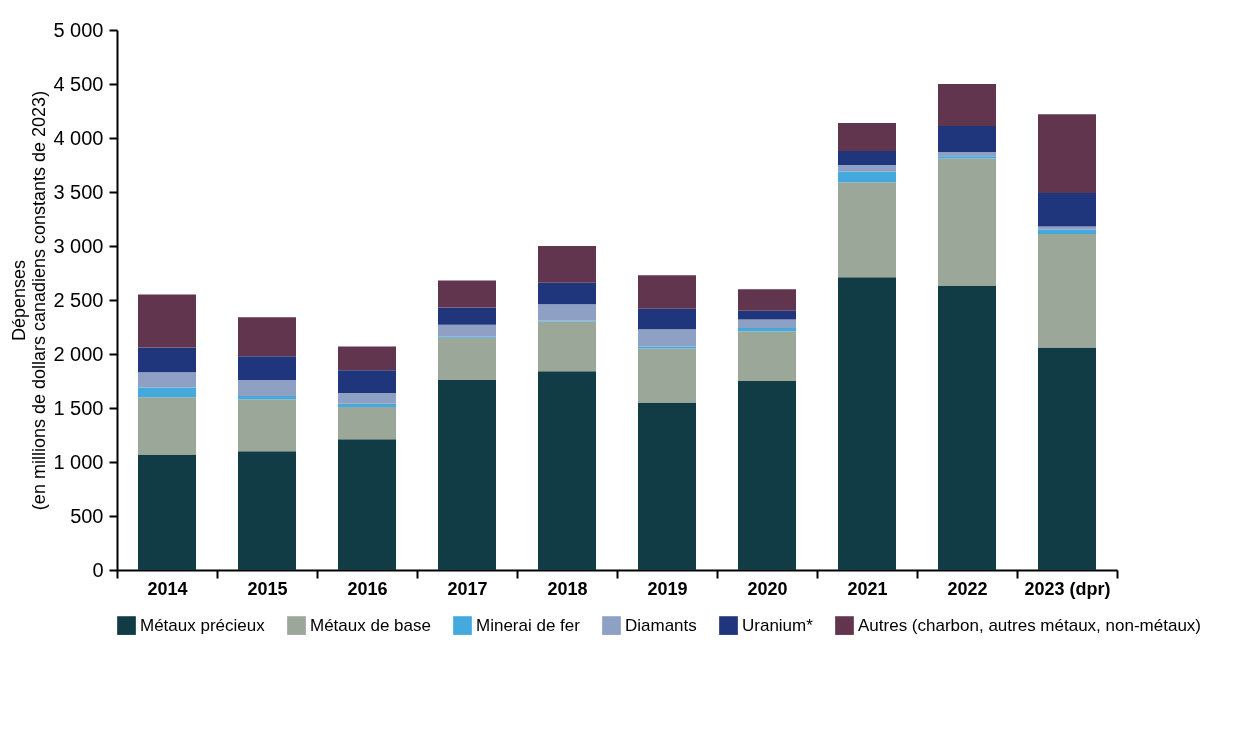  I want to click on y-tick-label: 4 000, so click(78, 137).